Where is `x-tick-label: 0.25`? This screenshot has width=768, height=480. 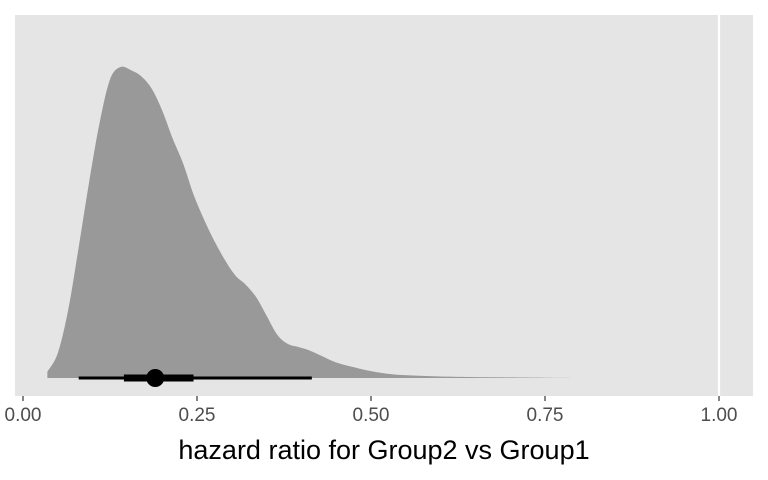
x-tick-label: 0.25 is located at coordinates (197, 415).